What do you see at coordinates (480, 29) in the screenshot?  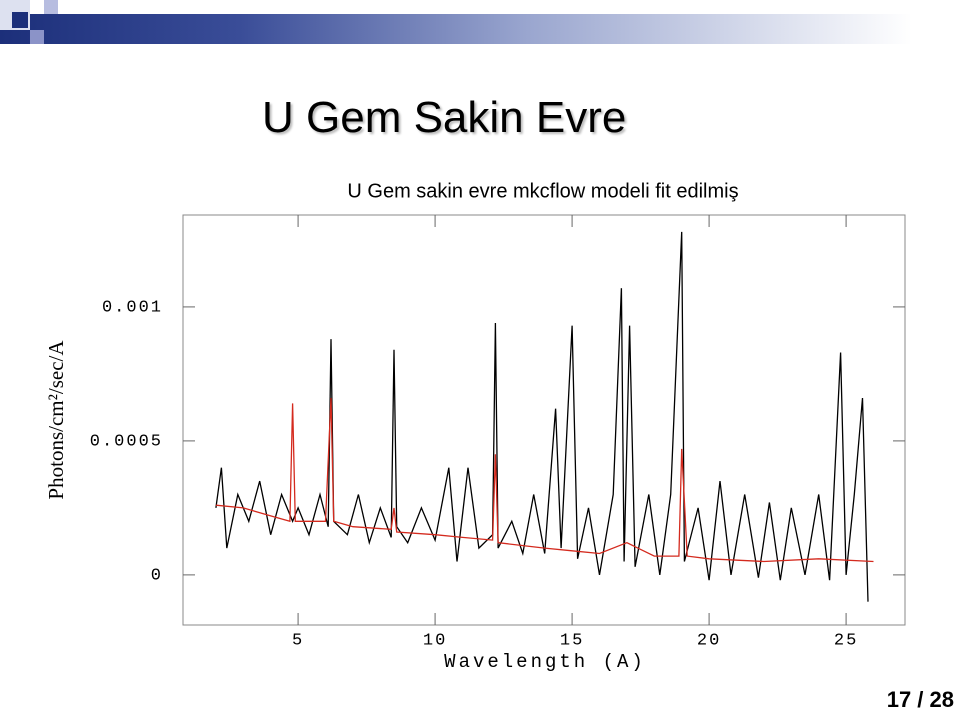 I see `header-bar` at bounding box center [480, 29].